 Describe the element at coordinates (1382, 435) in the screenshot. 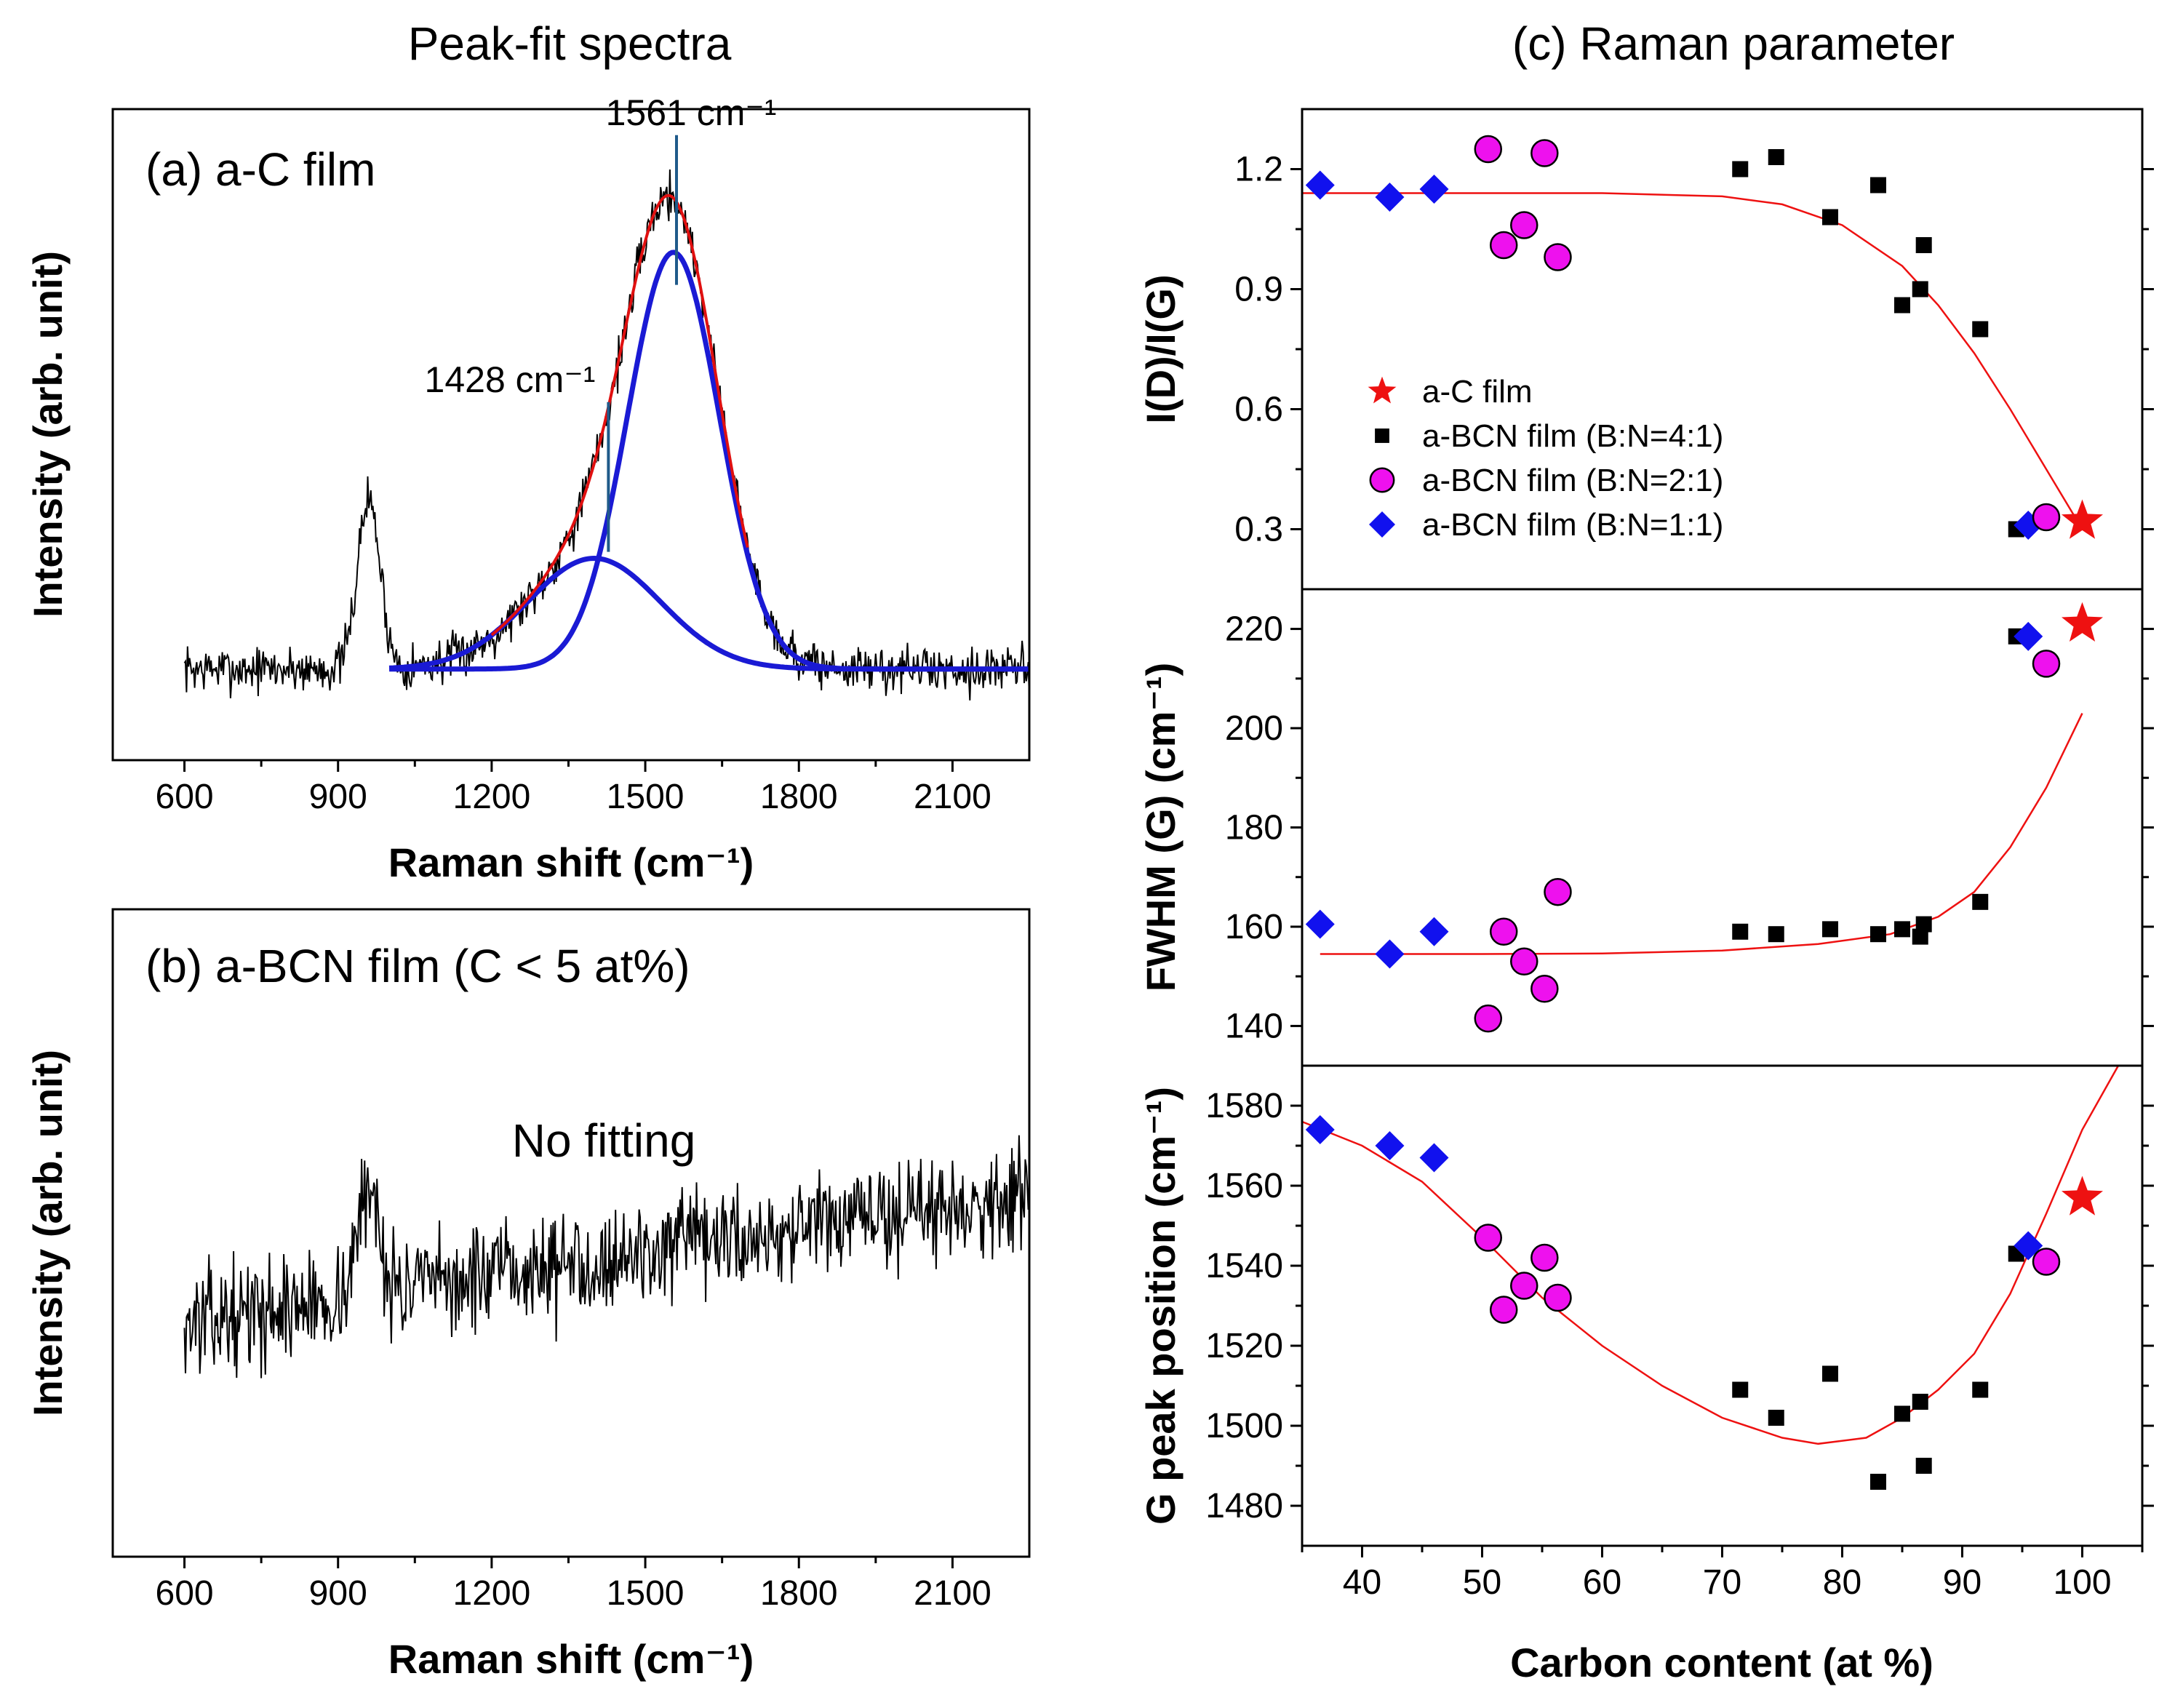

I see `legend-marker-bcn-4to1` at that location.